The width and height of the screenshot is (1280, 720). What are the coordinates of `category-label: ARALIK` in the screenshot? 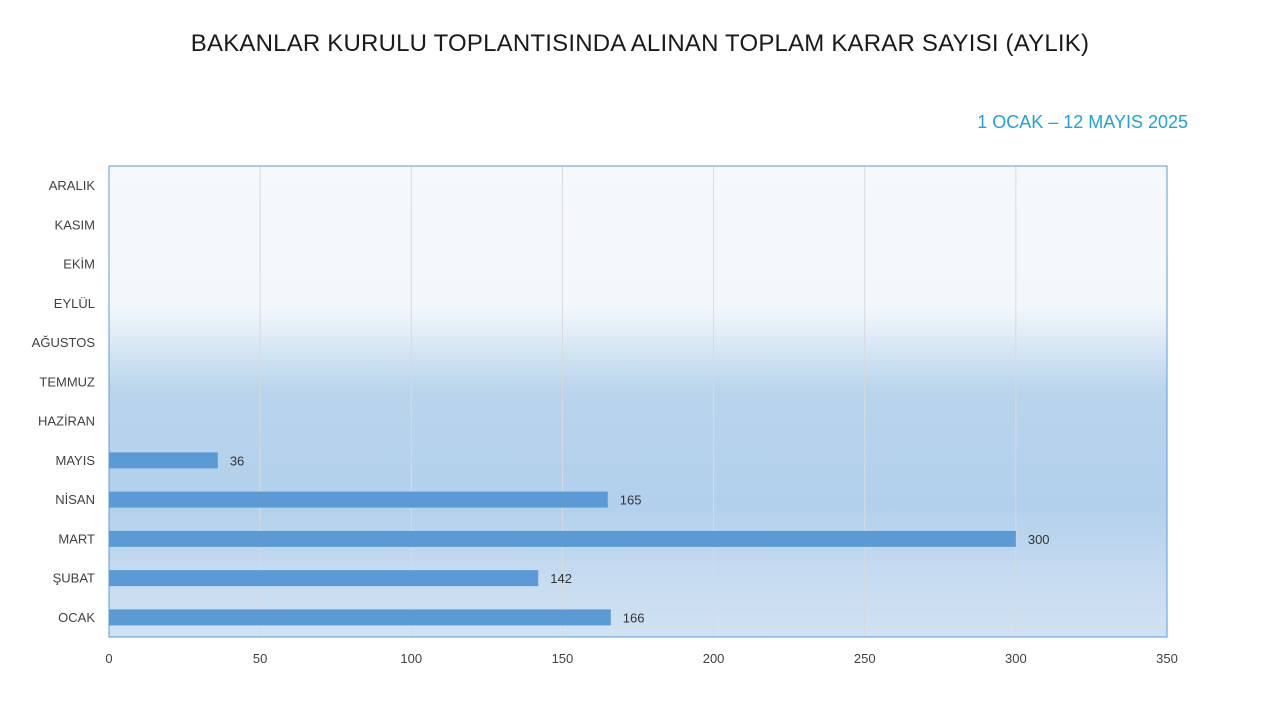 It's located at (72, 185).